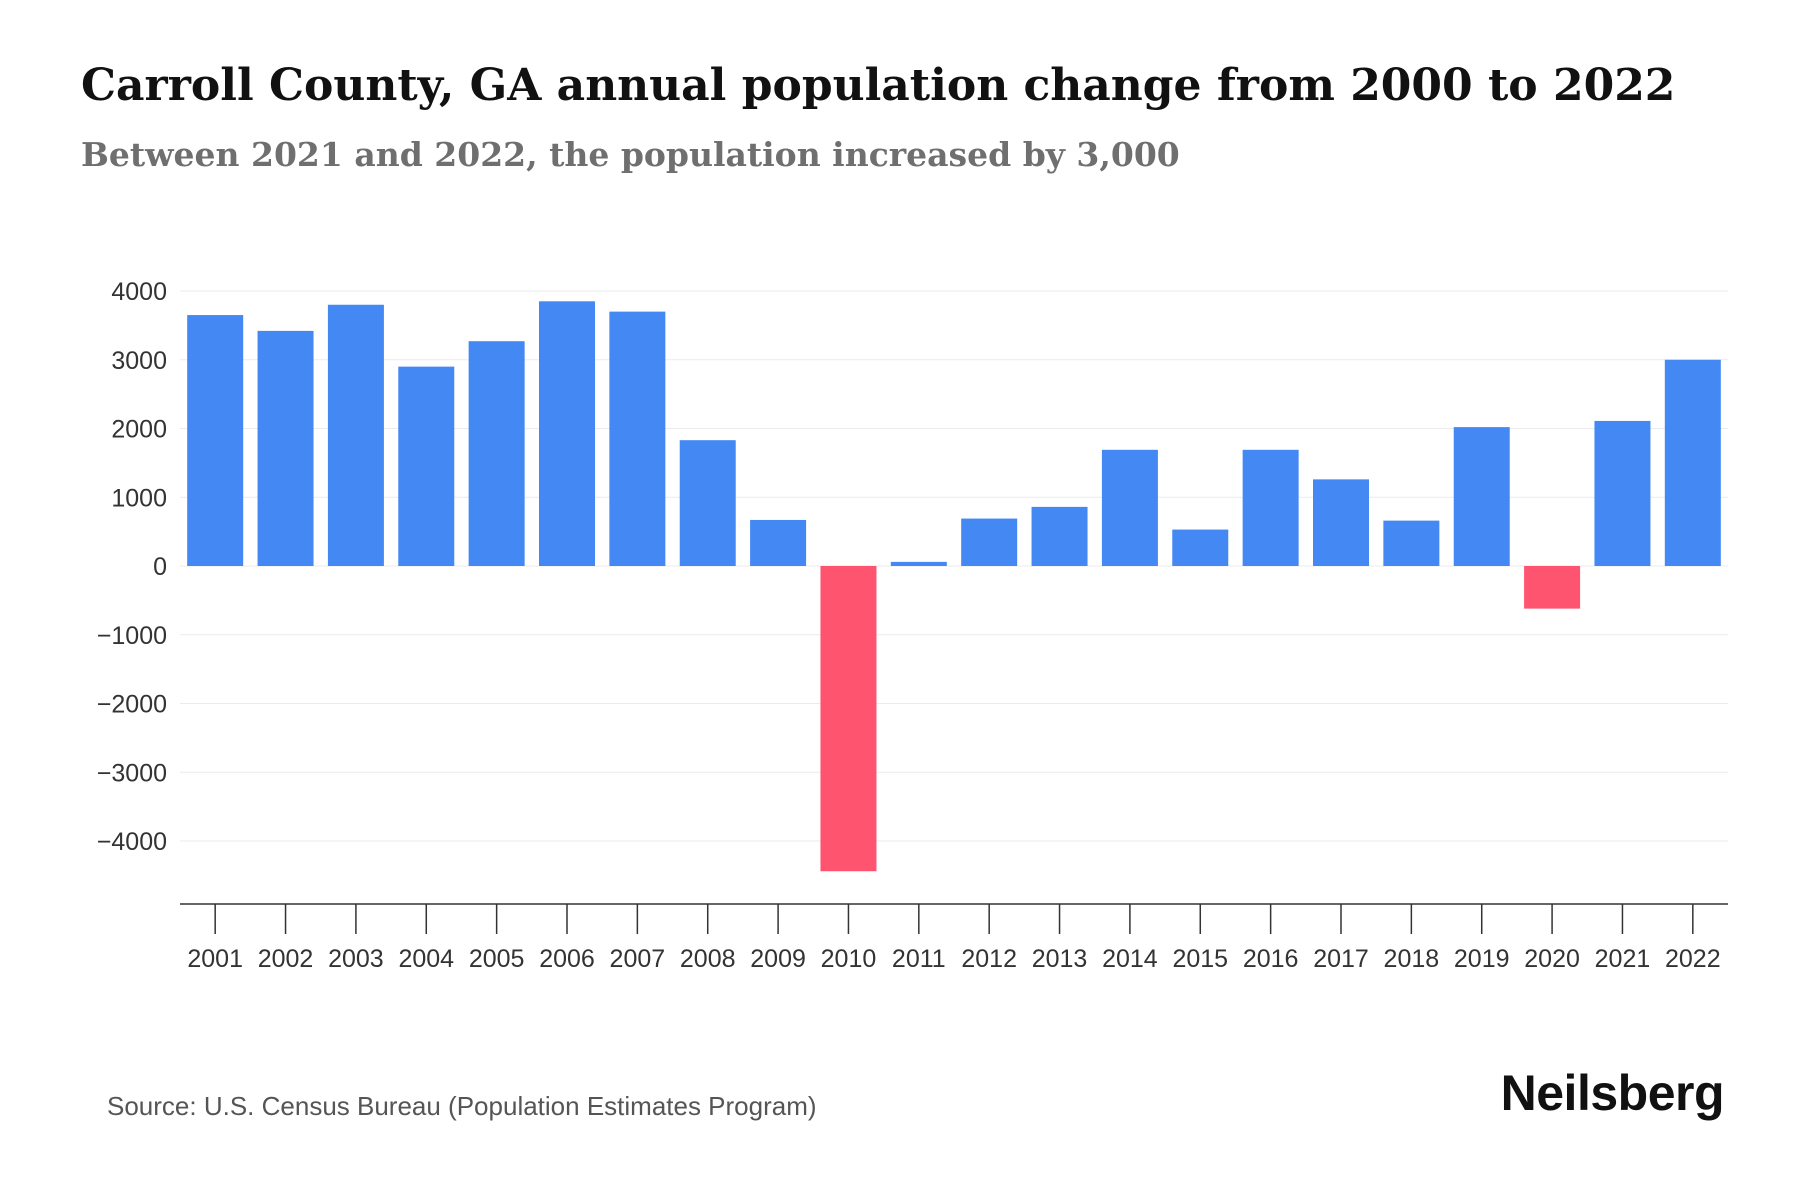  What do you see at coordinates (778, 542) in the screenshot?
I see `bar-2009` at bounding box center [778, 542].